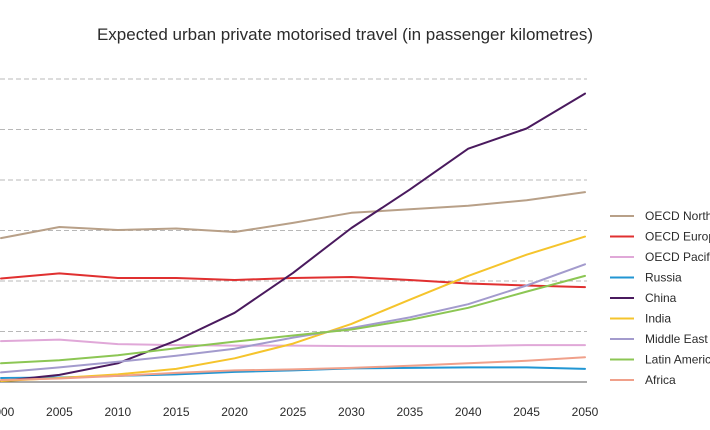  What do you see at coordinates (526, 412) in the screenshot?
I see `x-tick-label: 2045` at bounding box center [526, 412].